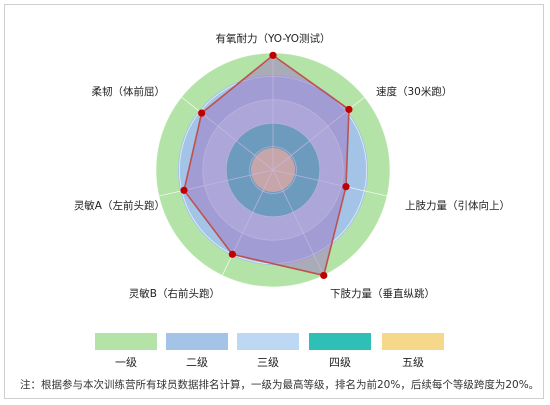 This screenshot has width=550, height=405. Describe the element at coordinates (197, 351) in the screenshot. I see `legend-item-level-2: 二级` at that location.